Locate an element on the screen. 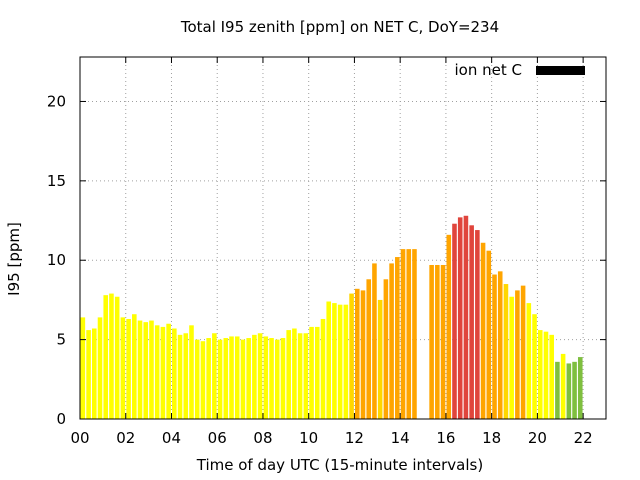  x-tick-label: 04 is located at coordinates (171, 438).